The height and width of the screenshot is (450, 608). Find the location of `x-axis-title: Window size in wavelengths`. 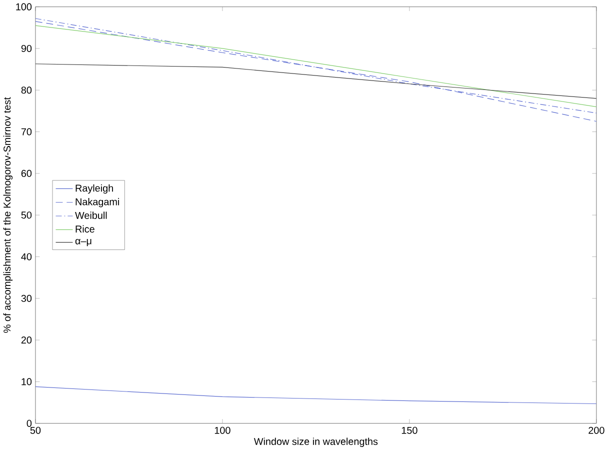

x-axis-title: Window size in wavelengths is located at coordinates (316, 442).